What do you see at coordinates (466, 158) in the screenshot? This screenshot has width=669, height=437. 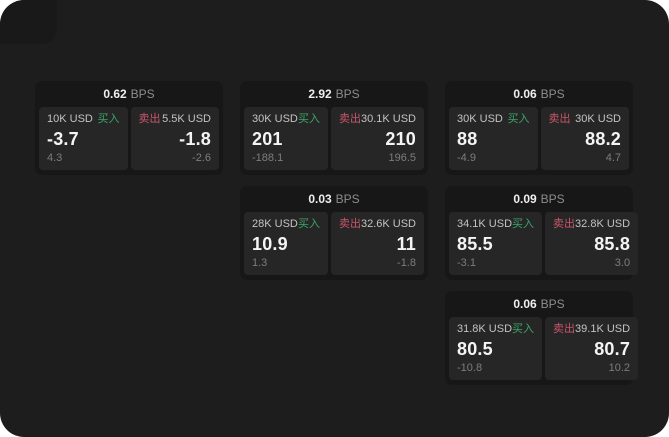 I see `buy-sub-value: -4.9` at bounding box center [466, 158].